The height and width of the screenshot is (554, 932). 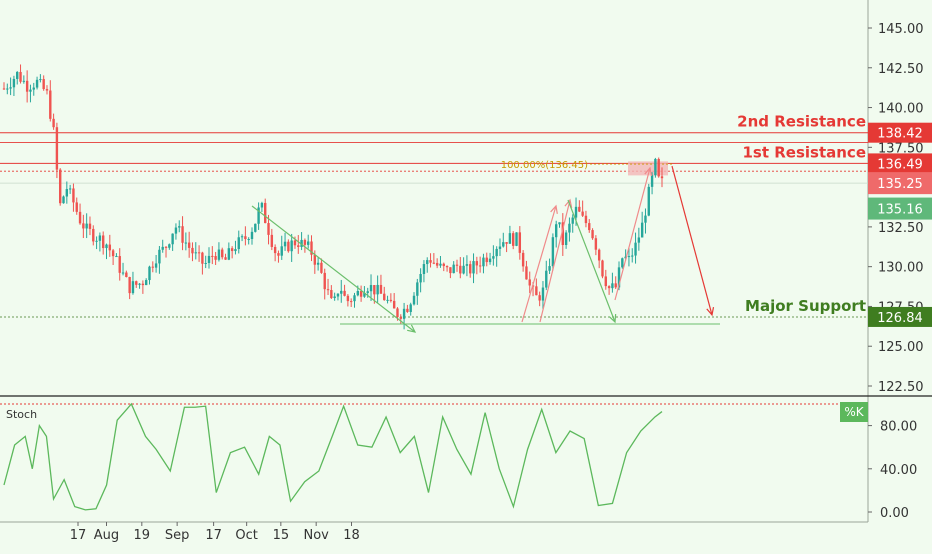 I want to click on pattern-arrow-head, so click(x=612, y=318).